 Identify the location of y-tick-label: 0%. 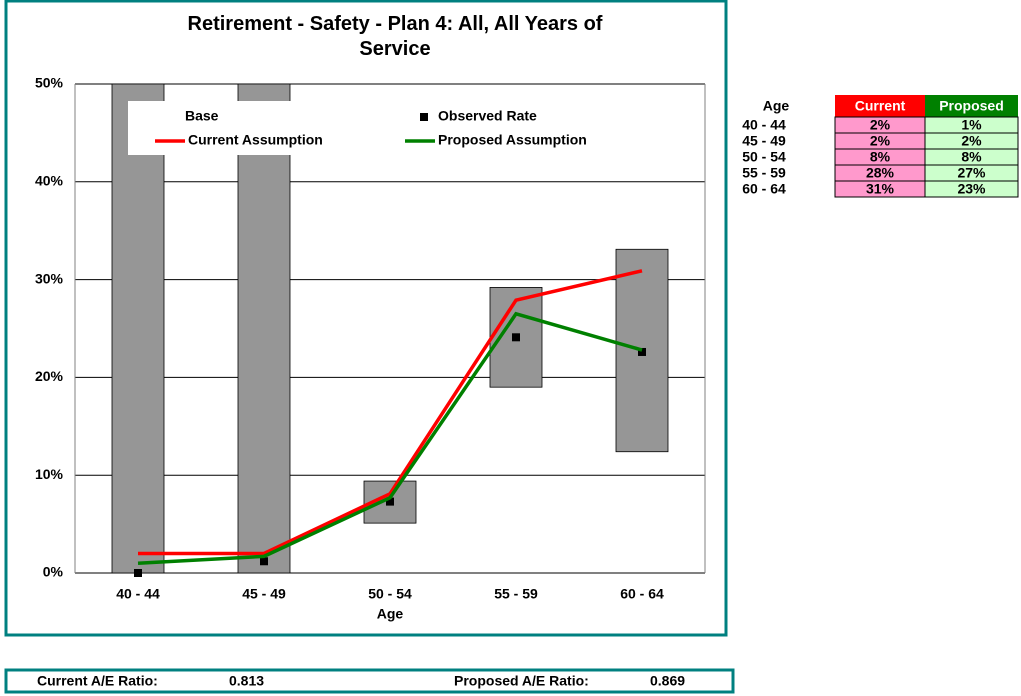
(53, 572).